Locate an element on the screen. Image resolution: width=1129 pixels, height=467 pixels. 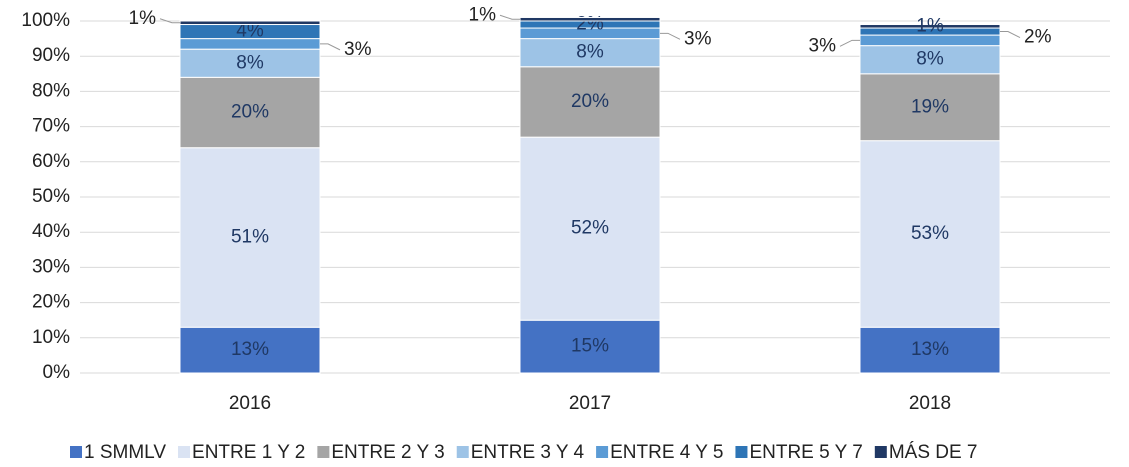
data-label: 15% is located at coordinates (590, 346).